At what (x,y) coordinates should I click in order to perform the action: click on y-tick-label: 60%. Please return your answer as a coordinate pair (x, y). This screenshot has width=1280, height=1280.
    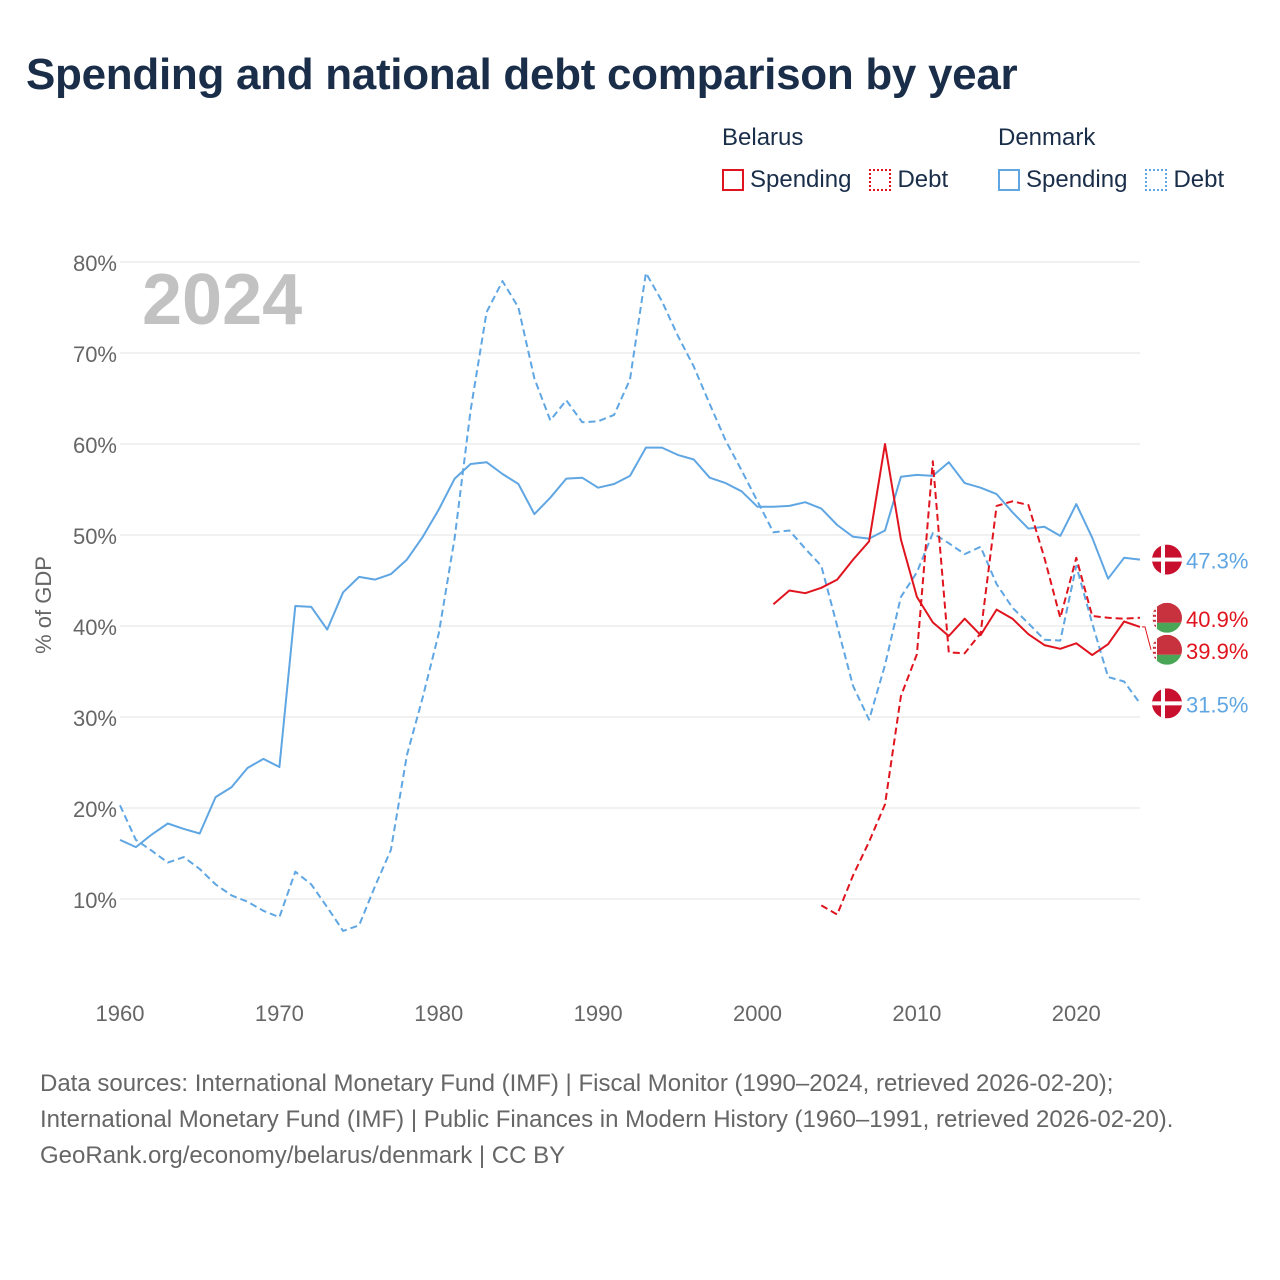
    Looking at the image, I should click on (95, 445).